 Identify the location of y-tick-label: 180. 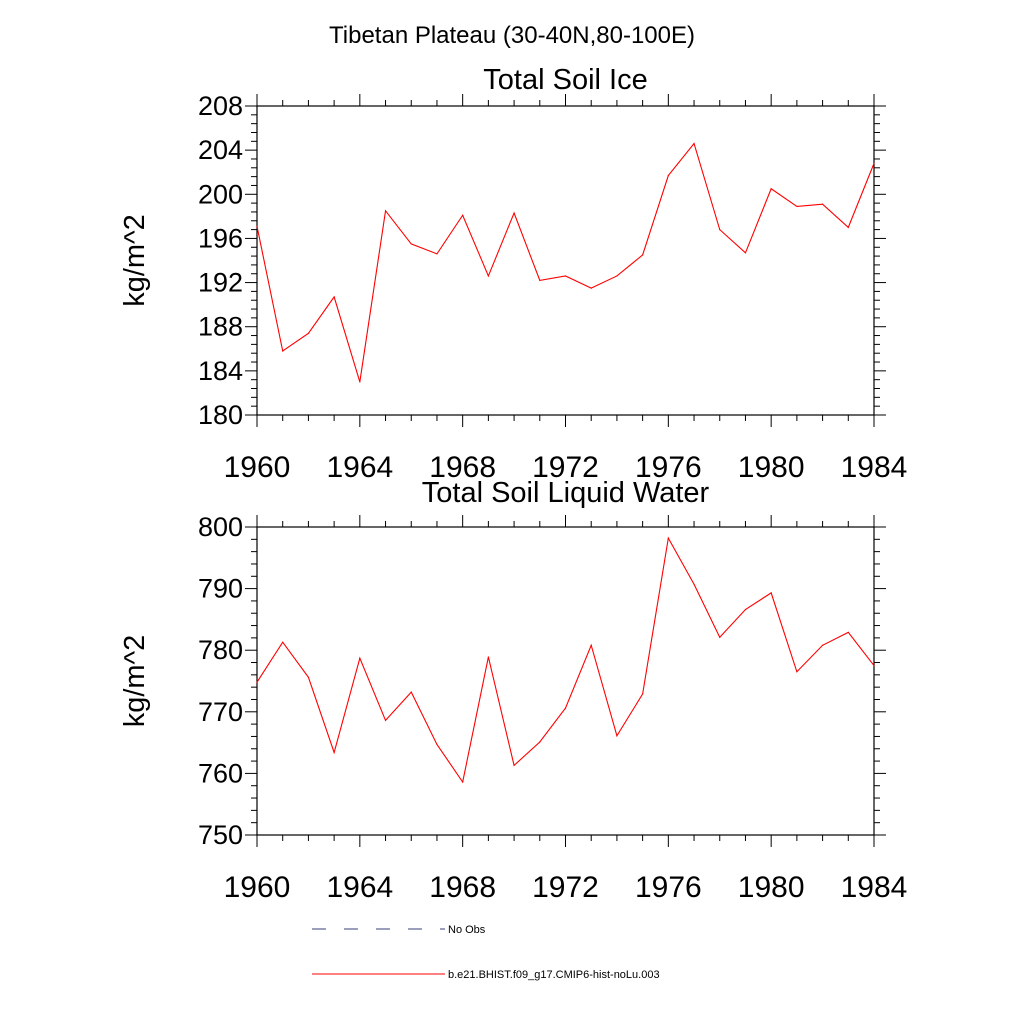
(220, 415).